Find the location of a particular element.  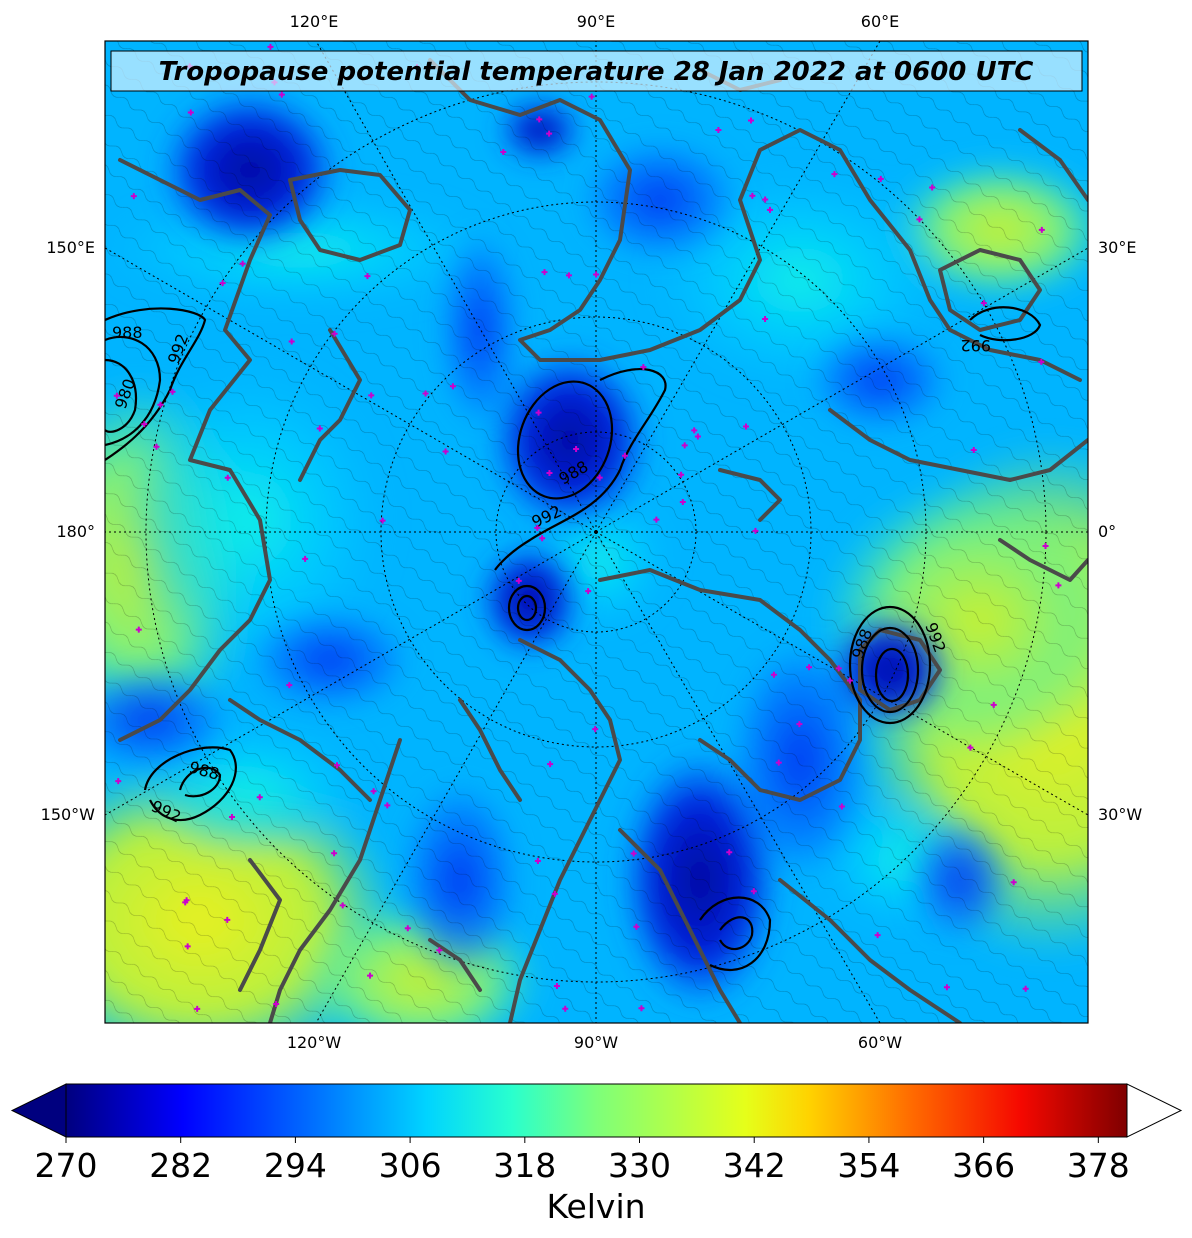

colorbar-tick-label: 354 is located at coordinates (868, 1165).